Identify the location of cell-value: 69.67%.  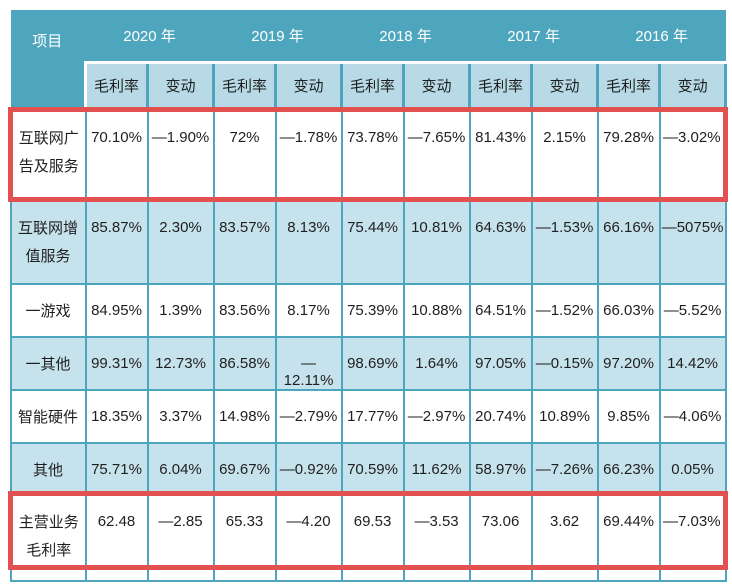
(244, 468).